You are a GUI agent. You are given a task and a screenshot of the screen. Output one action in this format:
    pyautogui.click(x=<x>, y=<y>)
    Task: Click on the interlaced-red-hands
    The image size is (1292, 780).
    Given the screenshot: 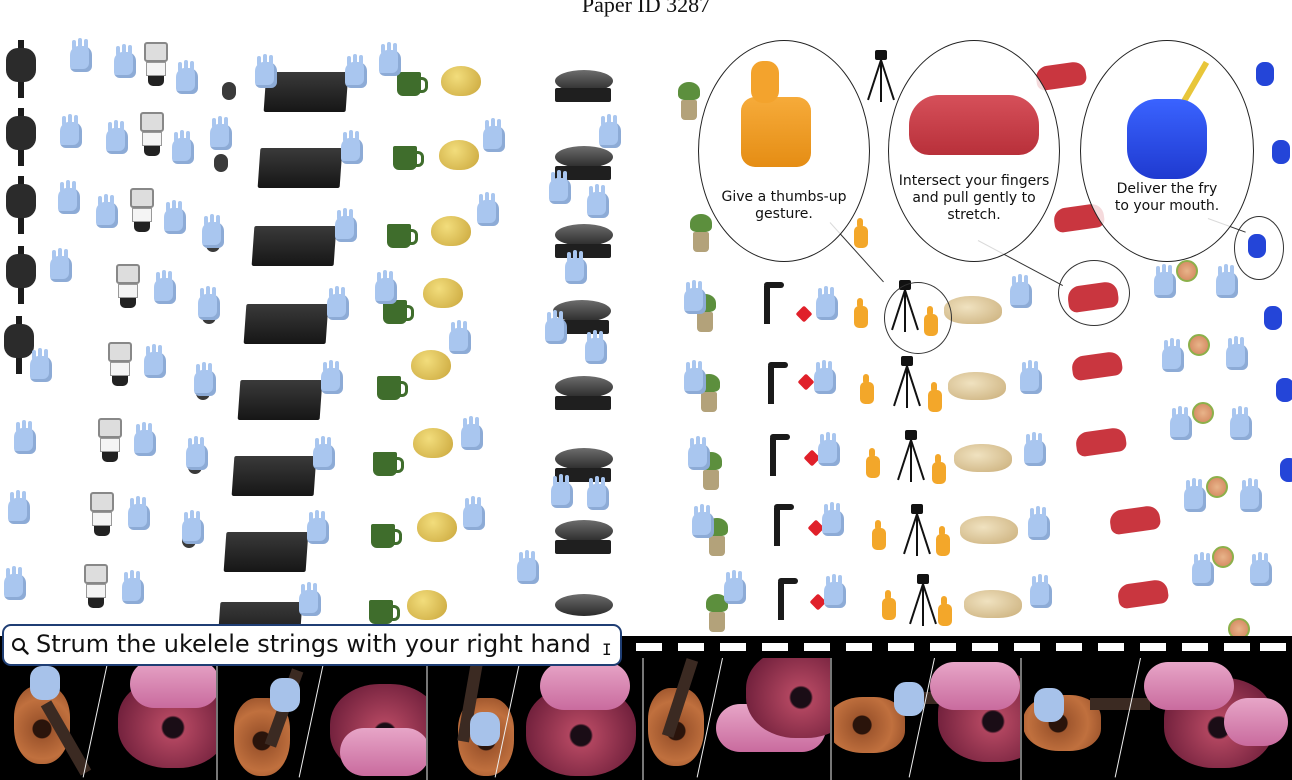 What is the action you would take?
    pyautogui.click(x=974, y=125)
    